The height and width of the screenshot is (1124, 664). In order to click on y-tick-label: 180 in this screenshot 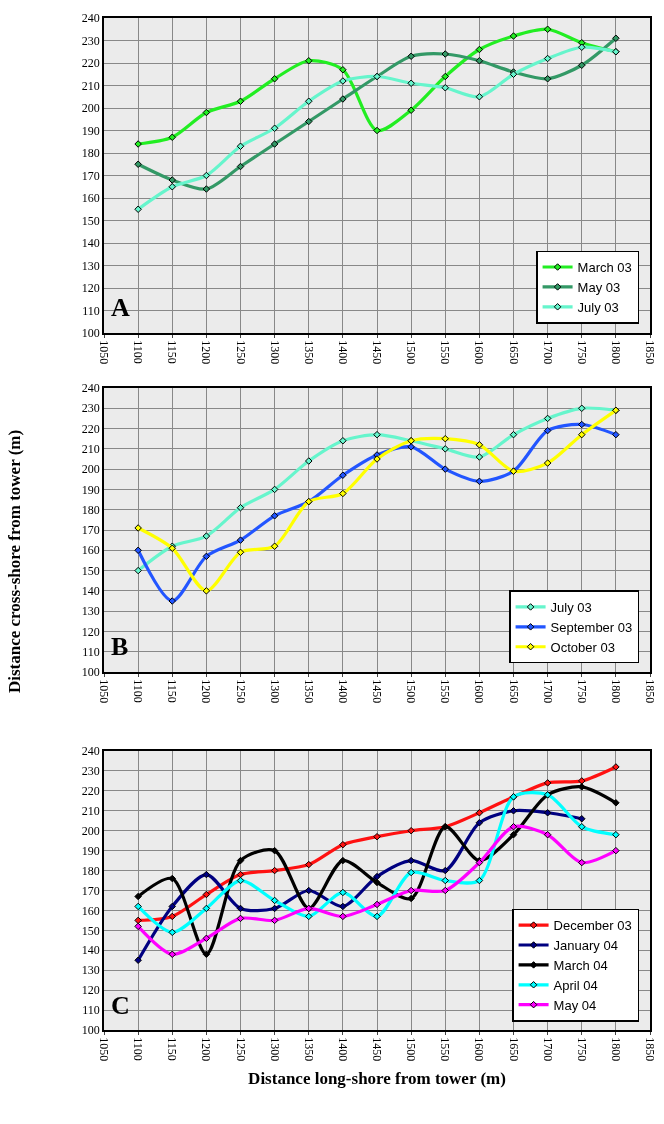, I will do `click(90, 509)`.